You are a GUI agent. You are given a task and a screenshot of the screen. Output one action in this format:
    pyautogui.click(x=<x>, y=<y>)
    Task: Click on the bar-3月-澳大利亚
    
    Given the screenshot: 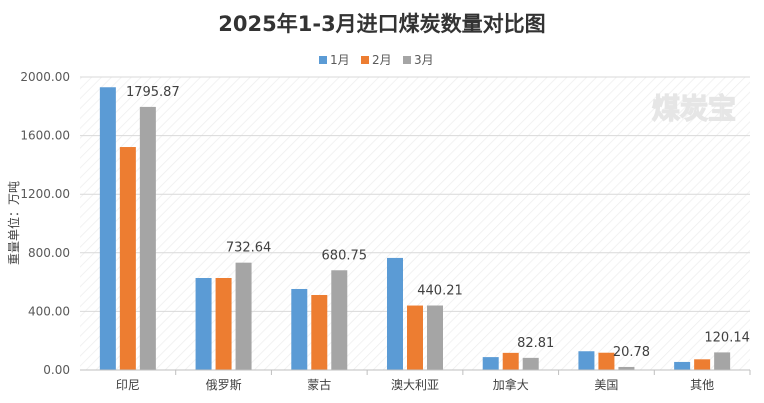 What is the action you would take?
    pyautogui.click(x=435, y=337)
    